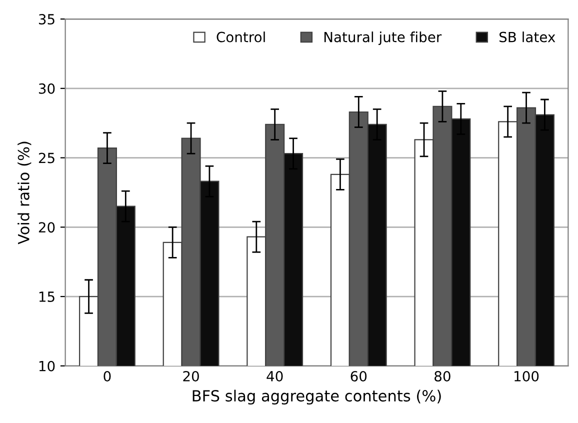  What do you see at coordinates (240, 37) in the screenshot?
I see `legend-label: Control` at bounding box center [240, 37].